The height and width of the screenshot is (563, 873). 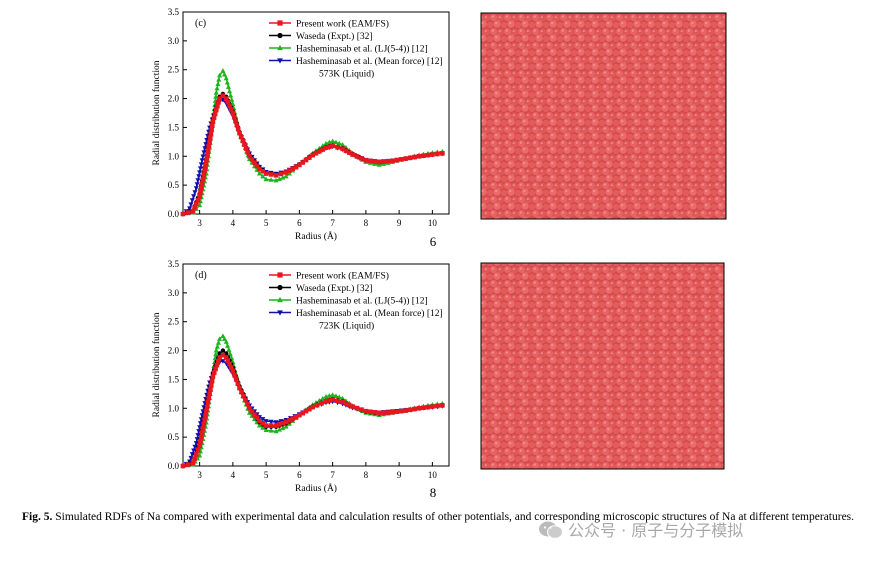 What do you see at coordinates (201, 275) in the screenshot?
I see `panel-tag: (d)` at bounding box center [201, 275].